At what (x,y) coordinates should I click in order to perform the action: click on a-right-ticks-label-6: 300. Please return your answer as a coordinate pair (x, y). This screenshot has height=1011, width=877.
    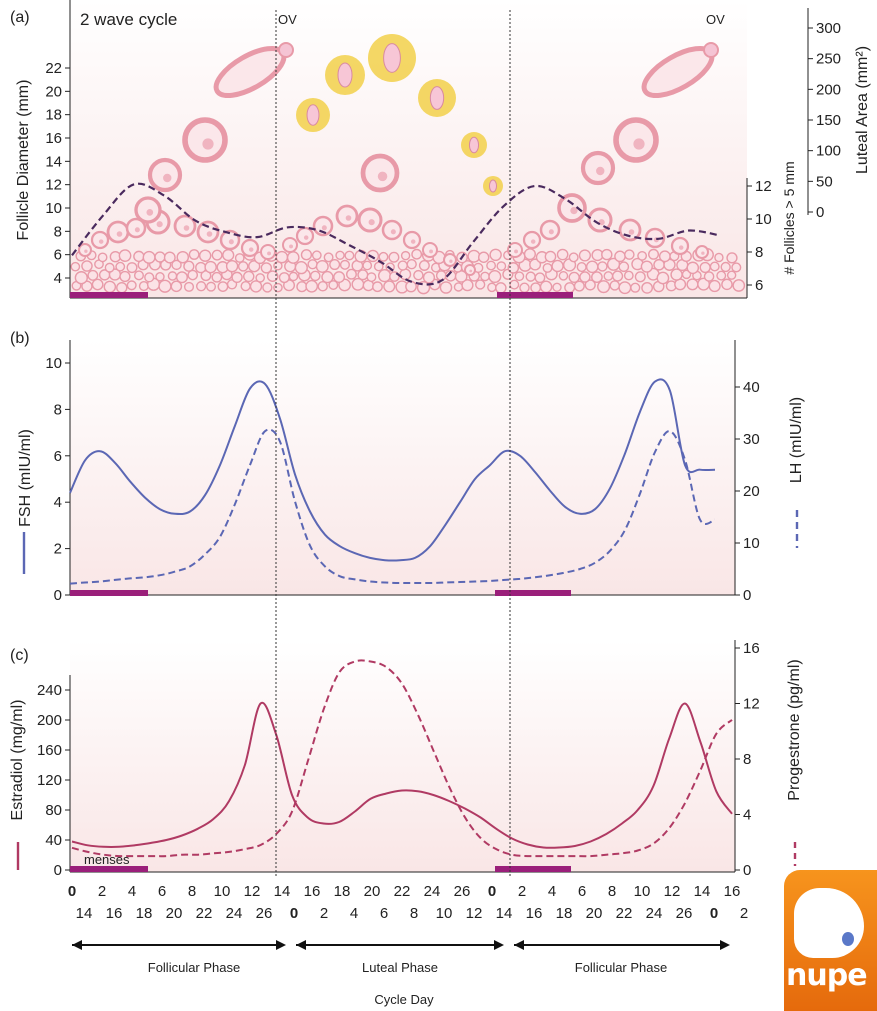
    Looking at the image, I should click on (828, 28).